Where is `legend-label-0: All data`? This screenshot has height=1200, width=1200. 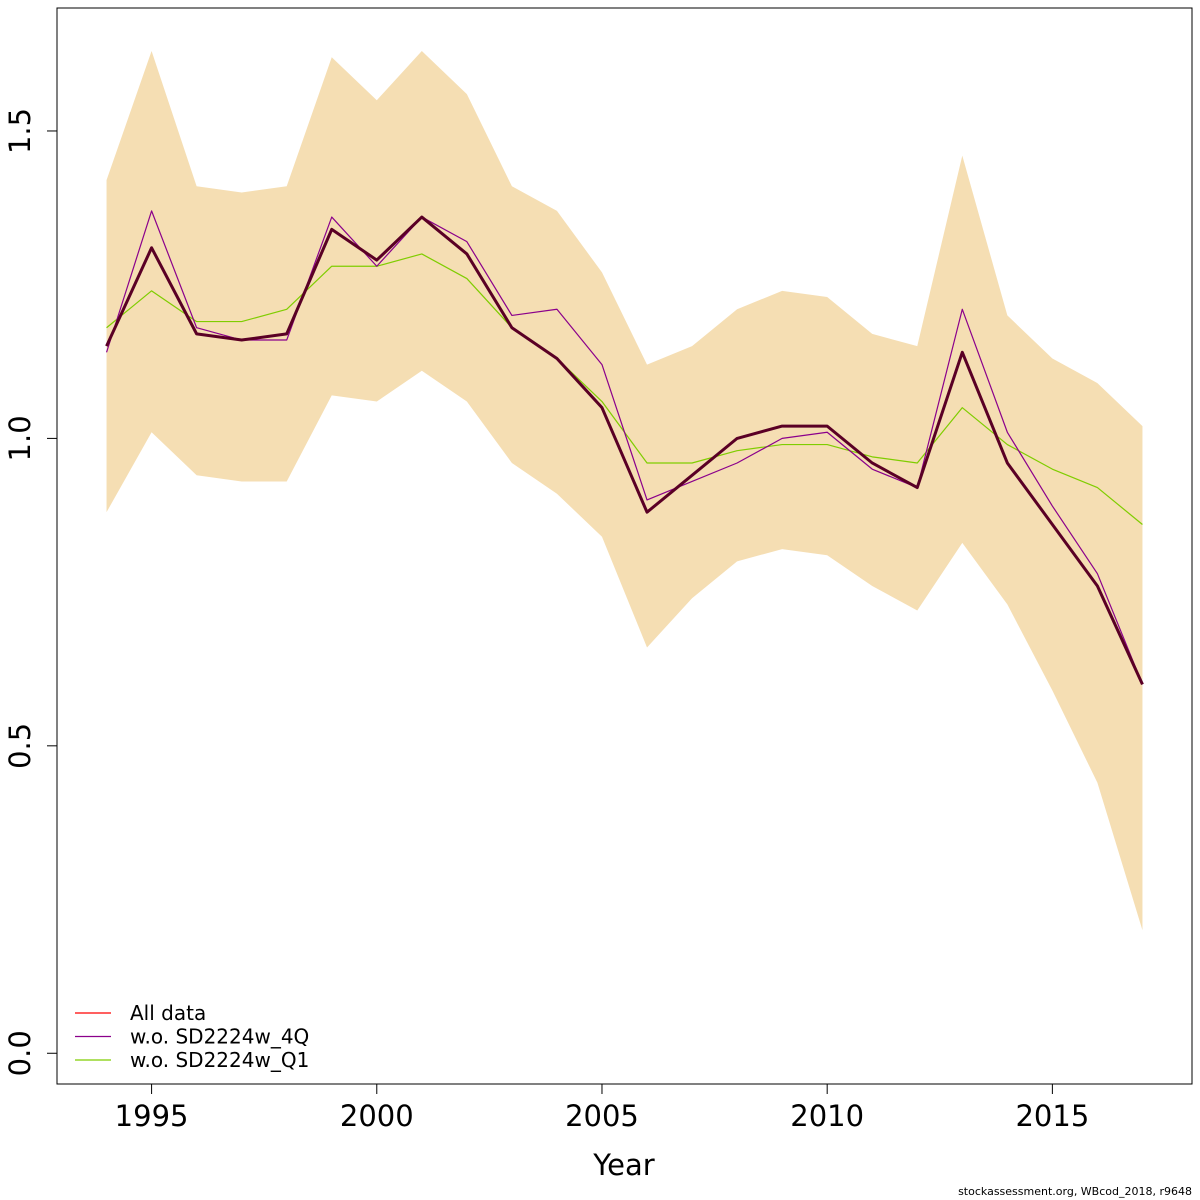 legend-label-0: All data is located at coordinates (168, 1013).